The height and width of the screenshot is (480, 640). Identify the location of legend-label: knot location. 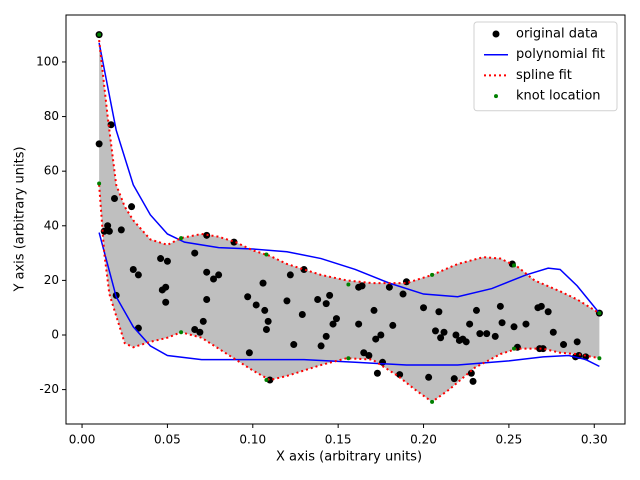
(558, 96).